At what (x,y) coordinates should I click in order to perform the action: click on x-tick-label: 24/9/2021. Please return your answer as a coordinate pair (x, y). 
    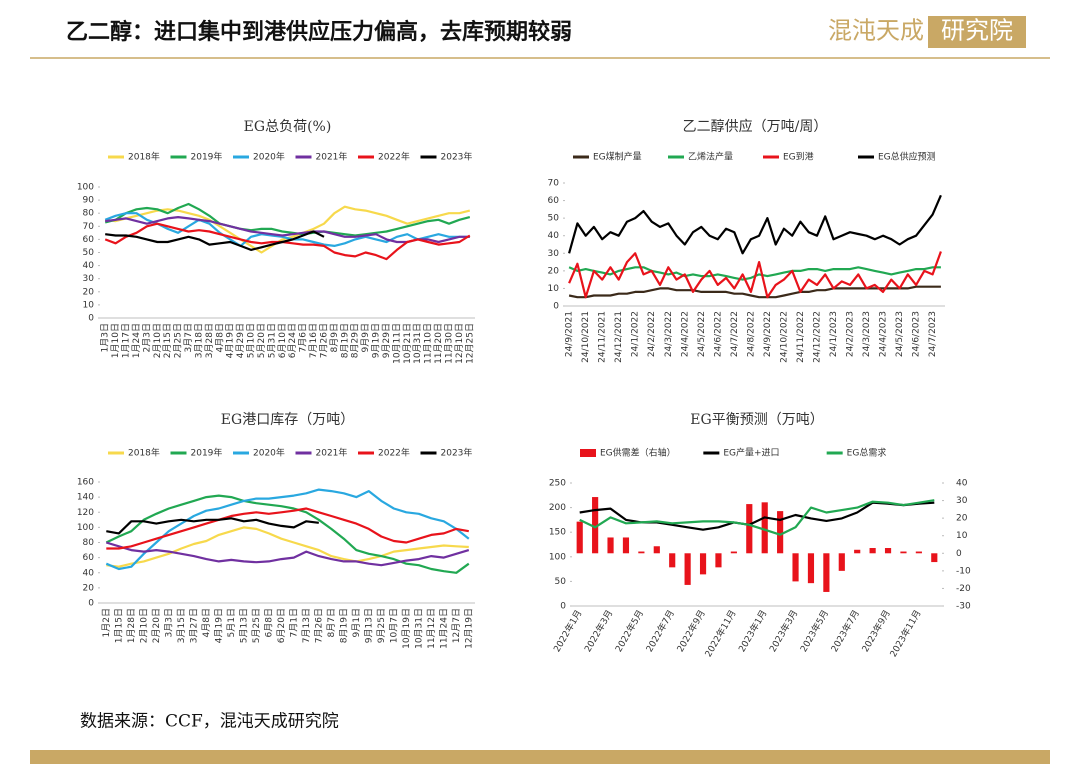
    Looking at the image, I should click on (570, 334).